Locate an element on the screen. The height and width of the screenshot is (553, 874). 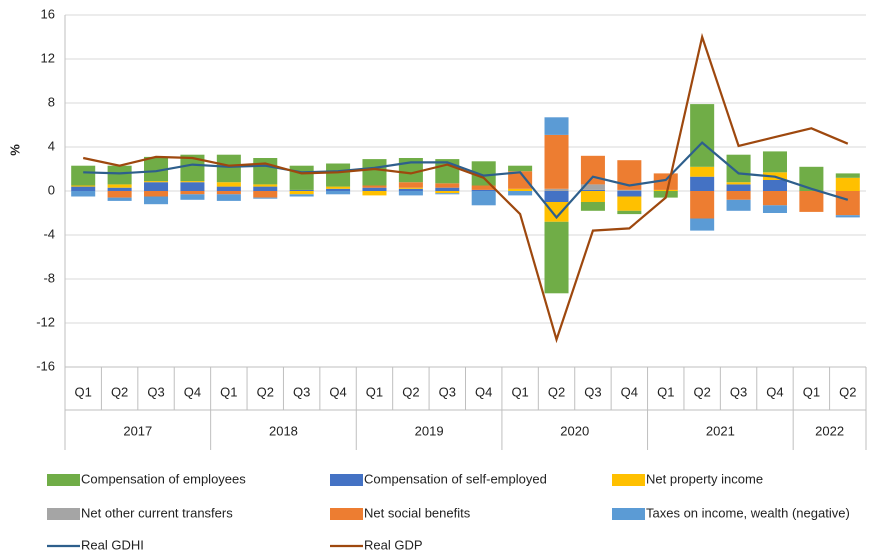
y-tick-label: 12 is located at coordinates (48, 57).